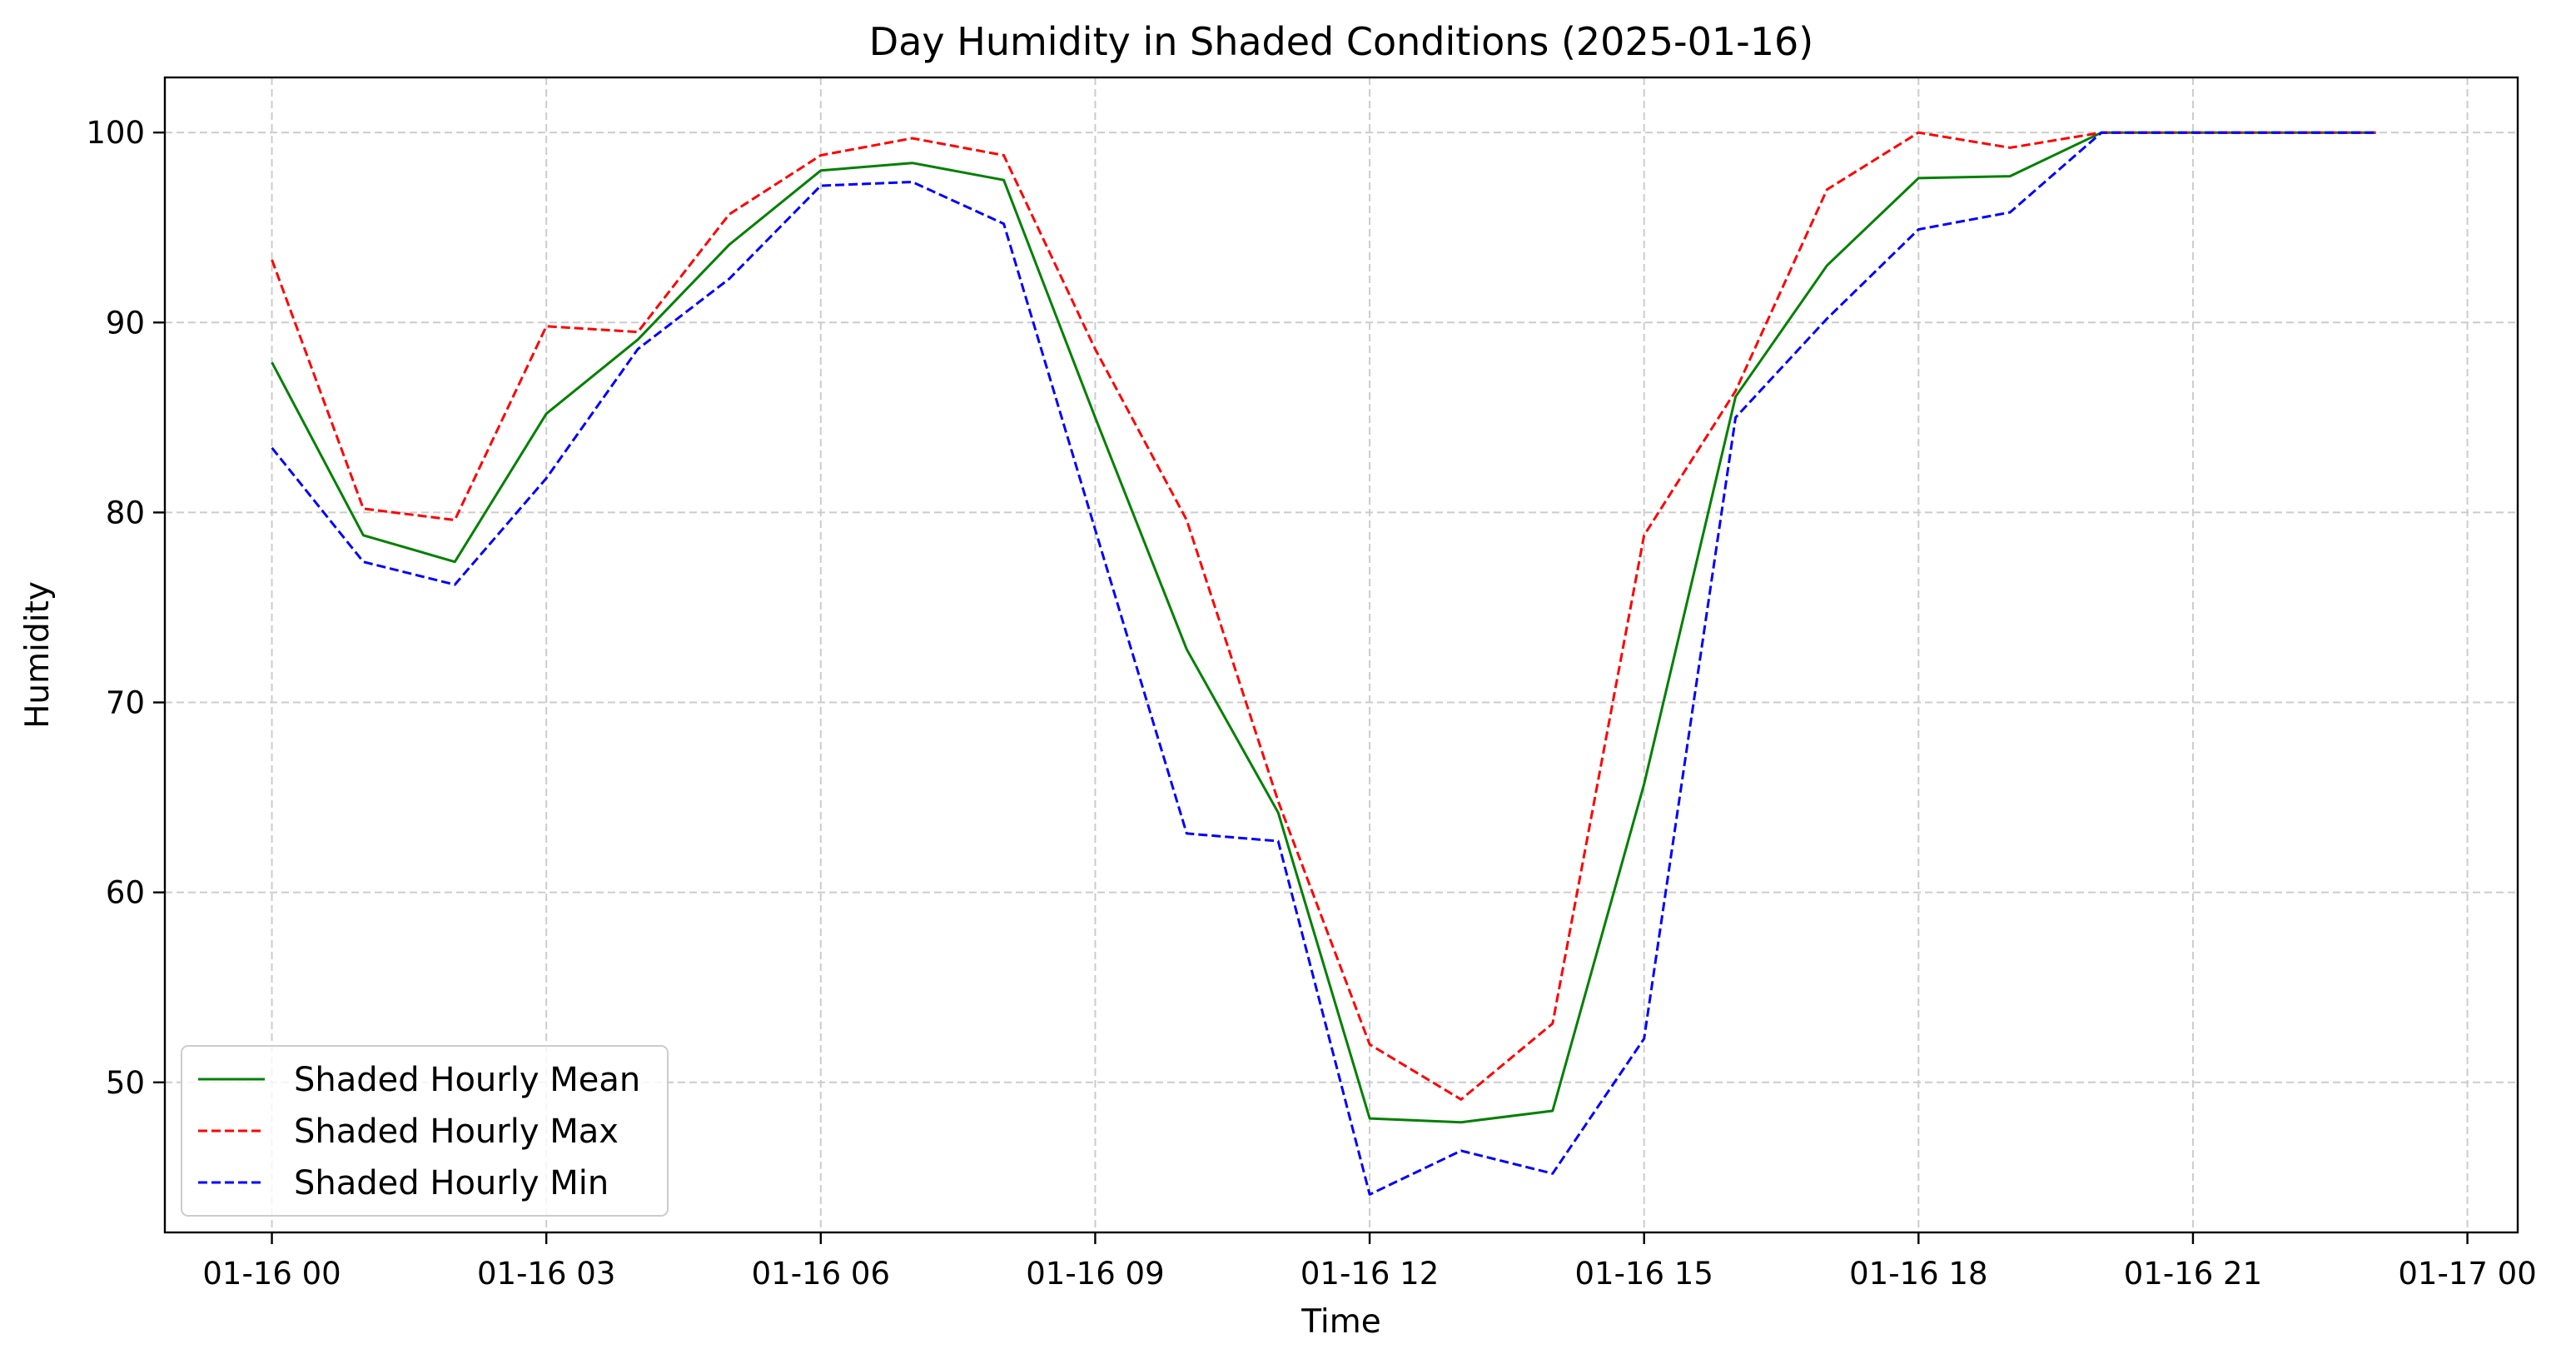 The image size is (2576, 1364). I want to click on x-tick-label: 01-17 00, so click(2467, 1274).